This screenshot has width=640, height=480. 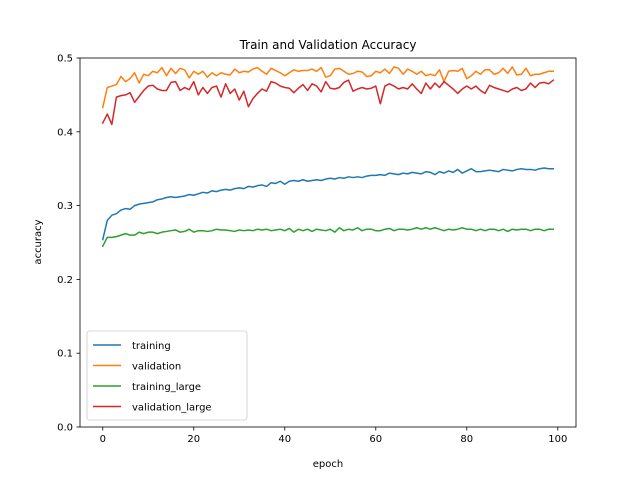 What do you see at coordinates (557, 439) in the screenshot?
I see `x-tick-label: 100` at bounding box center [557, 439].